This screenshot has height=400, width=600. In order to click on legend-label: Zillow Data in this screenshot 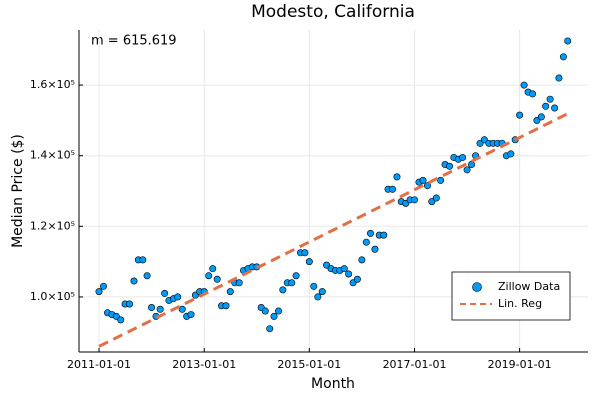, I will do `click(529, 286)`.